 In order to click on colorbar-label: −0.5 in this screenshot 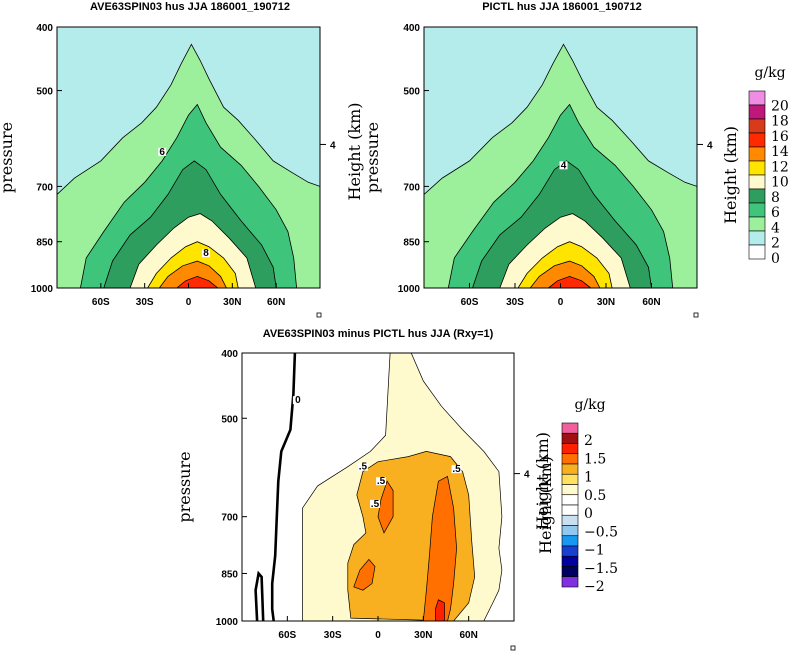, I will do `click(601, 532)`.